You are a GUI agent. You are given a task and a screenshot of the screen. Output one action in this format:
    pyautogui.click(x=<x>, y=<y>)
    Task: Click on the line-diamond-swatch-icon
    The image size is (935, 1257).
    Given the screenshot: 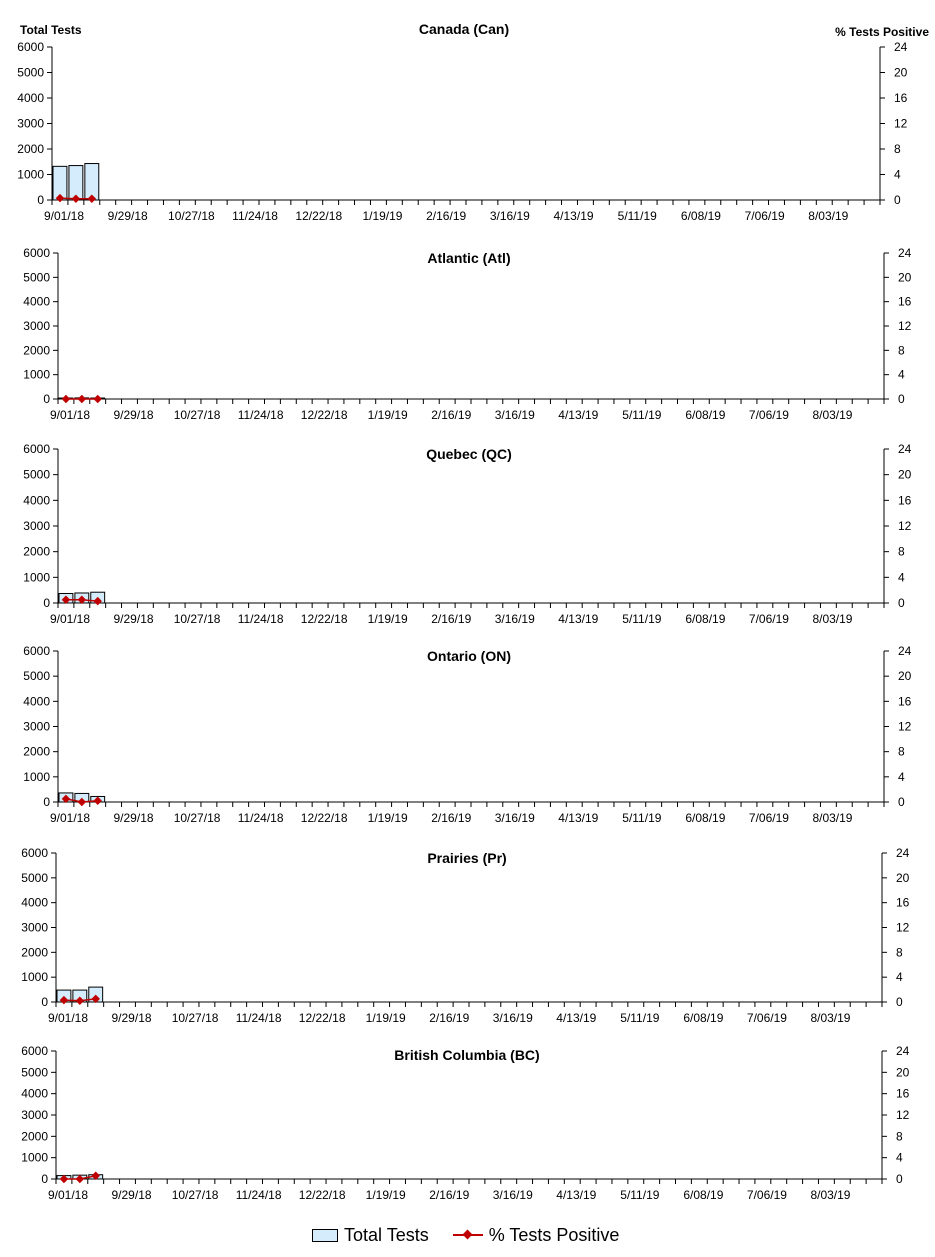 What is the action you would take?
    pyautogui.click(x=467, y=1235)
    